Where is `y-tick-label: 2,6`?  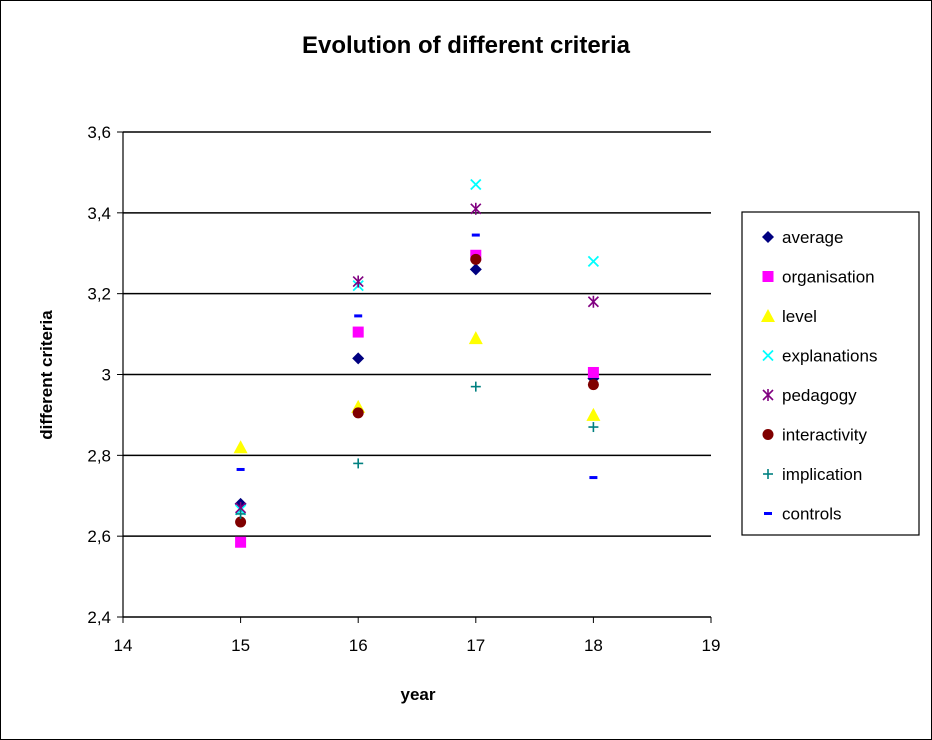
y-tick-label: 2,6 is located at coordinates (99, 536).